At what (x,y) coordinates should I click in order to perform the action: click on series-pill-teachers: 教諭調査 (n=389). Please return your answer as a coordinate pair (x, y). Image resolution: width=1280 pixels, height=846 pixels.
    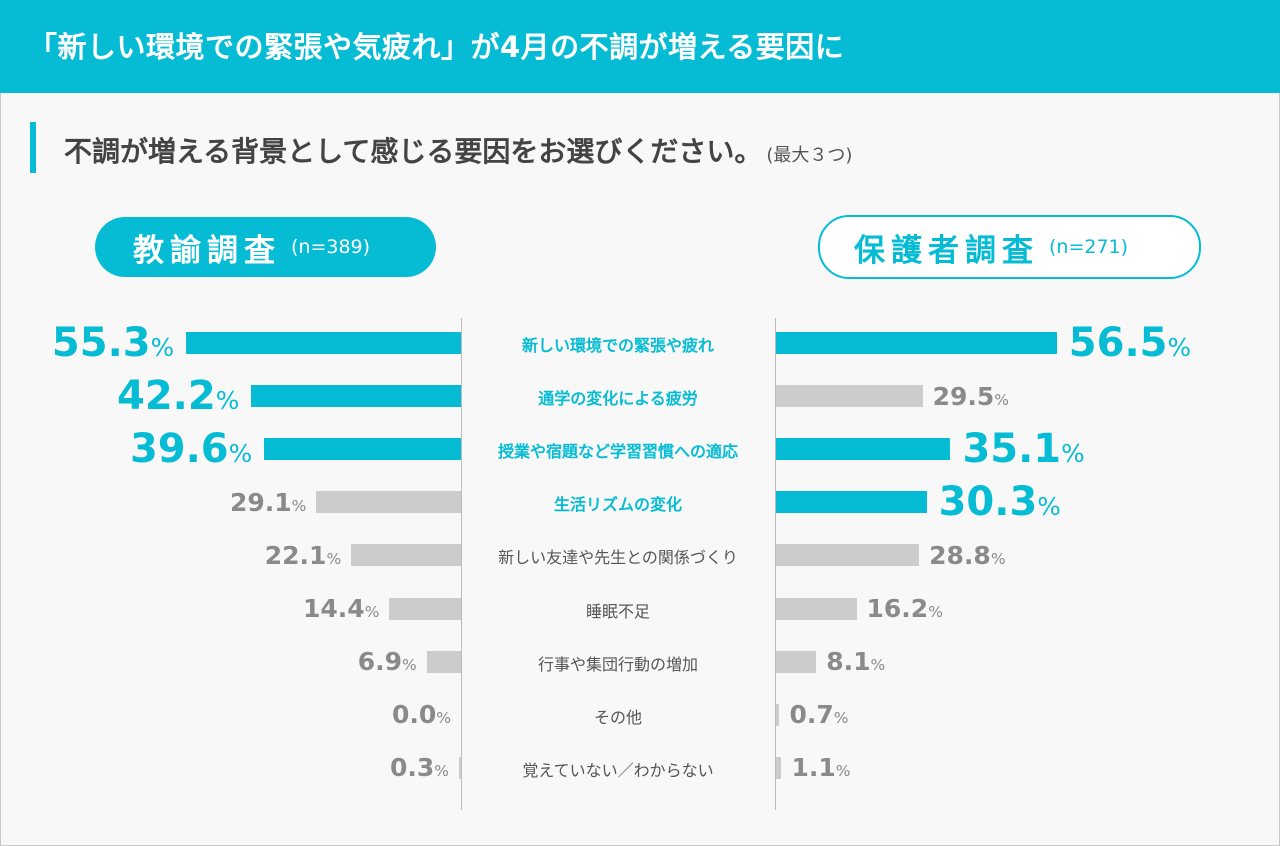
    Looking at the image, I should click on (265, 247).